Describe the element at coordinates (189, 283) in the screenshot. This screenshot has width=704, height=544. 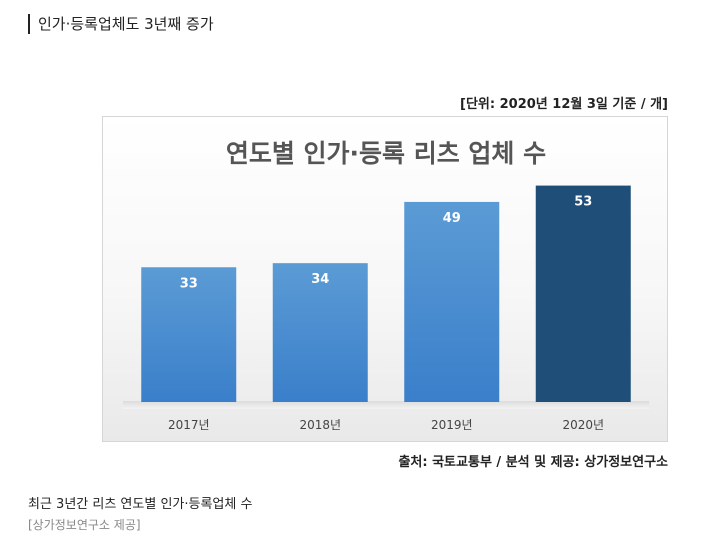
I see `data-label: 33` at that location.